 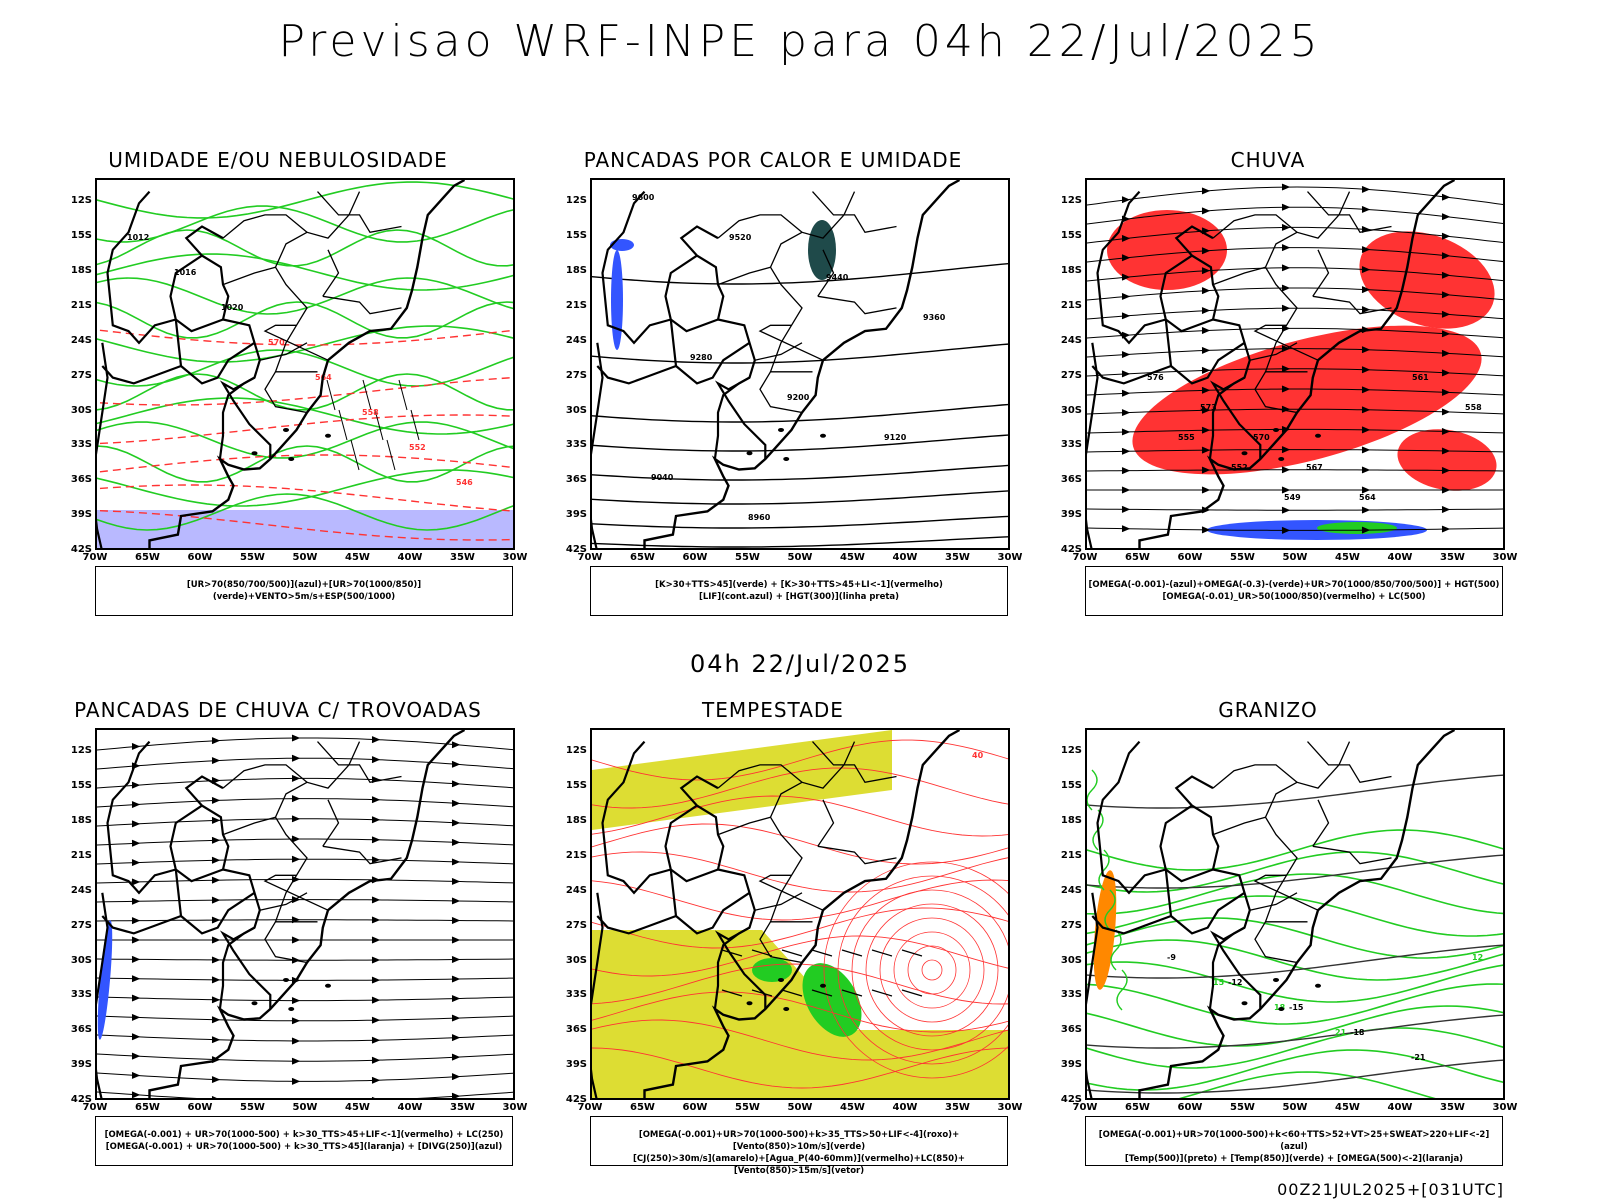 I want to click on lat-label: 36S, so click(x=81, y=1030).